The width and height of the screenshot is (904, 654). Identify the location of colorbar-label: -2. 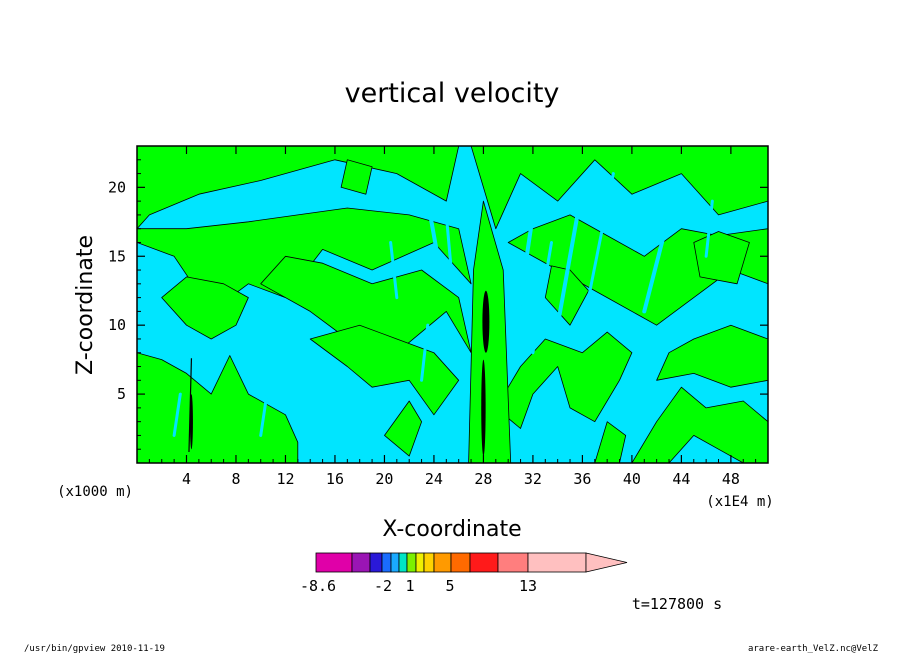
(383, 586).